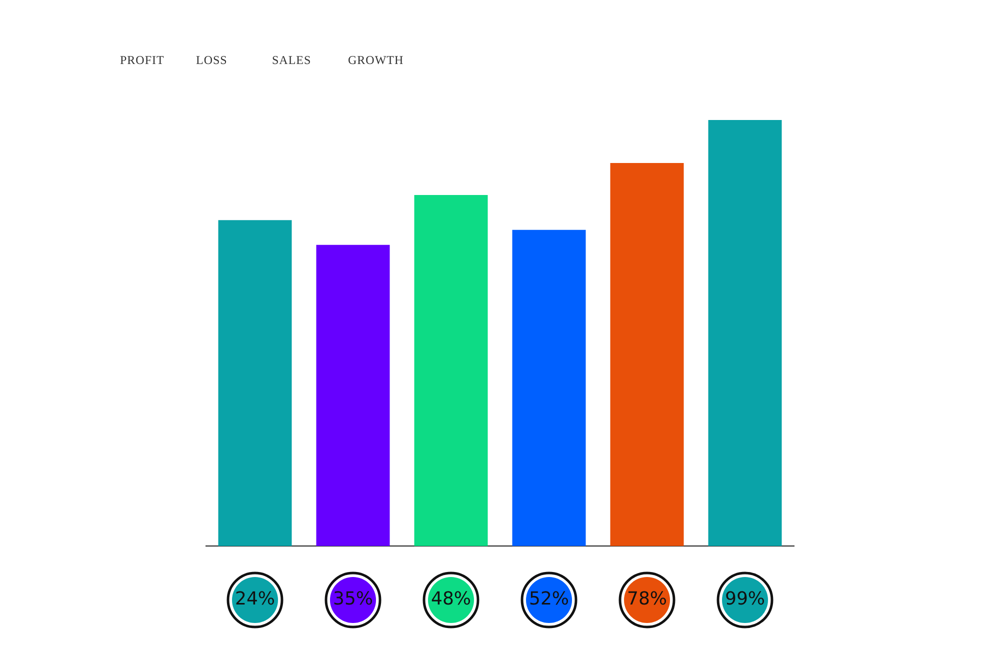  Describe the element at coordinates (451, 599) in the screenshot. I see `x-tick-label: 48%` at that location.